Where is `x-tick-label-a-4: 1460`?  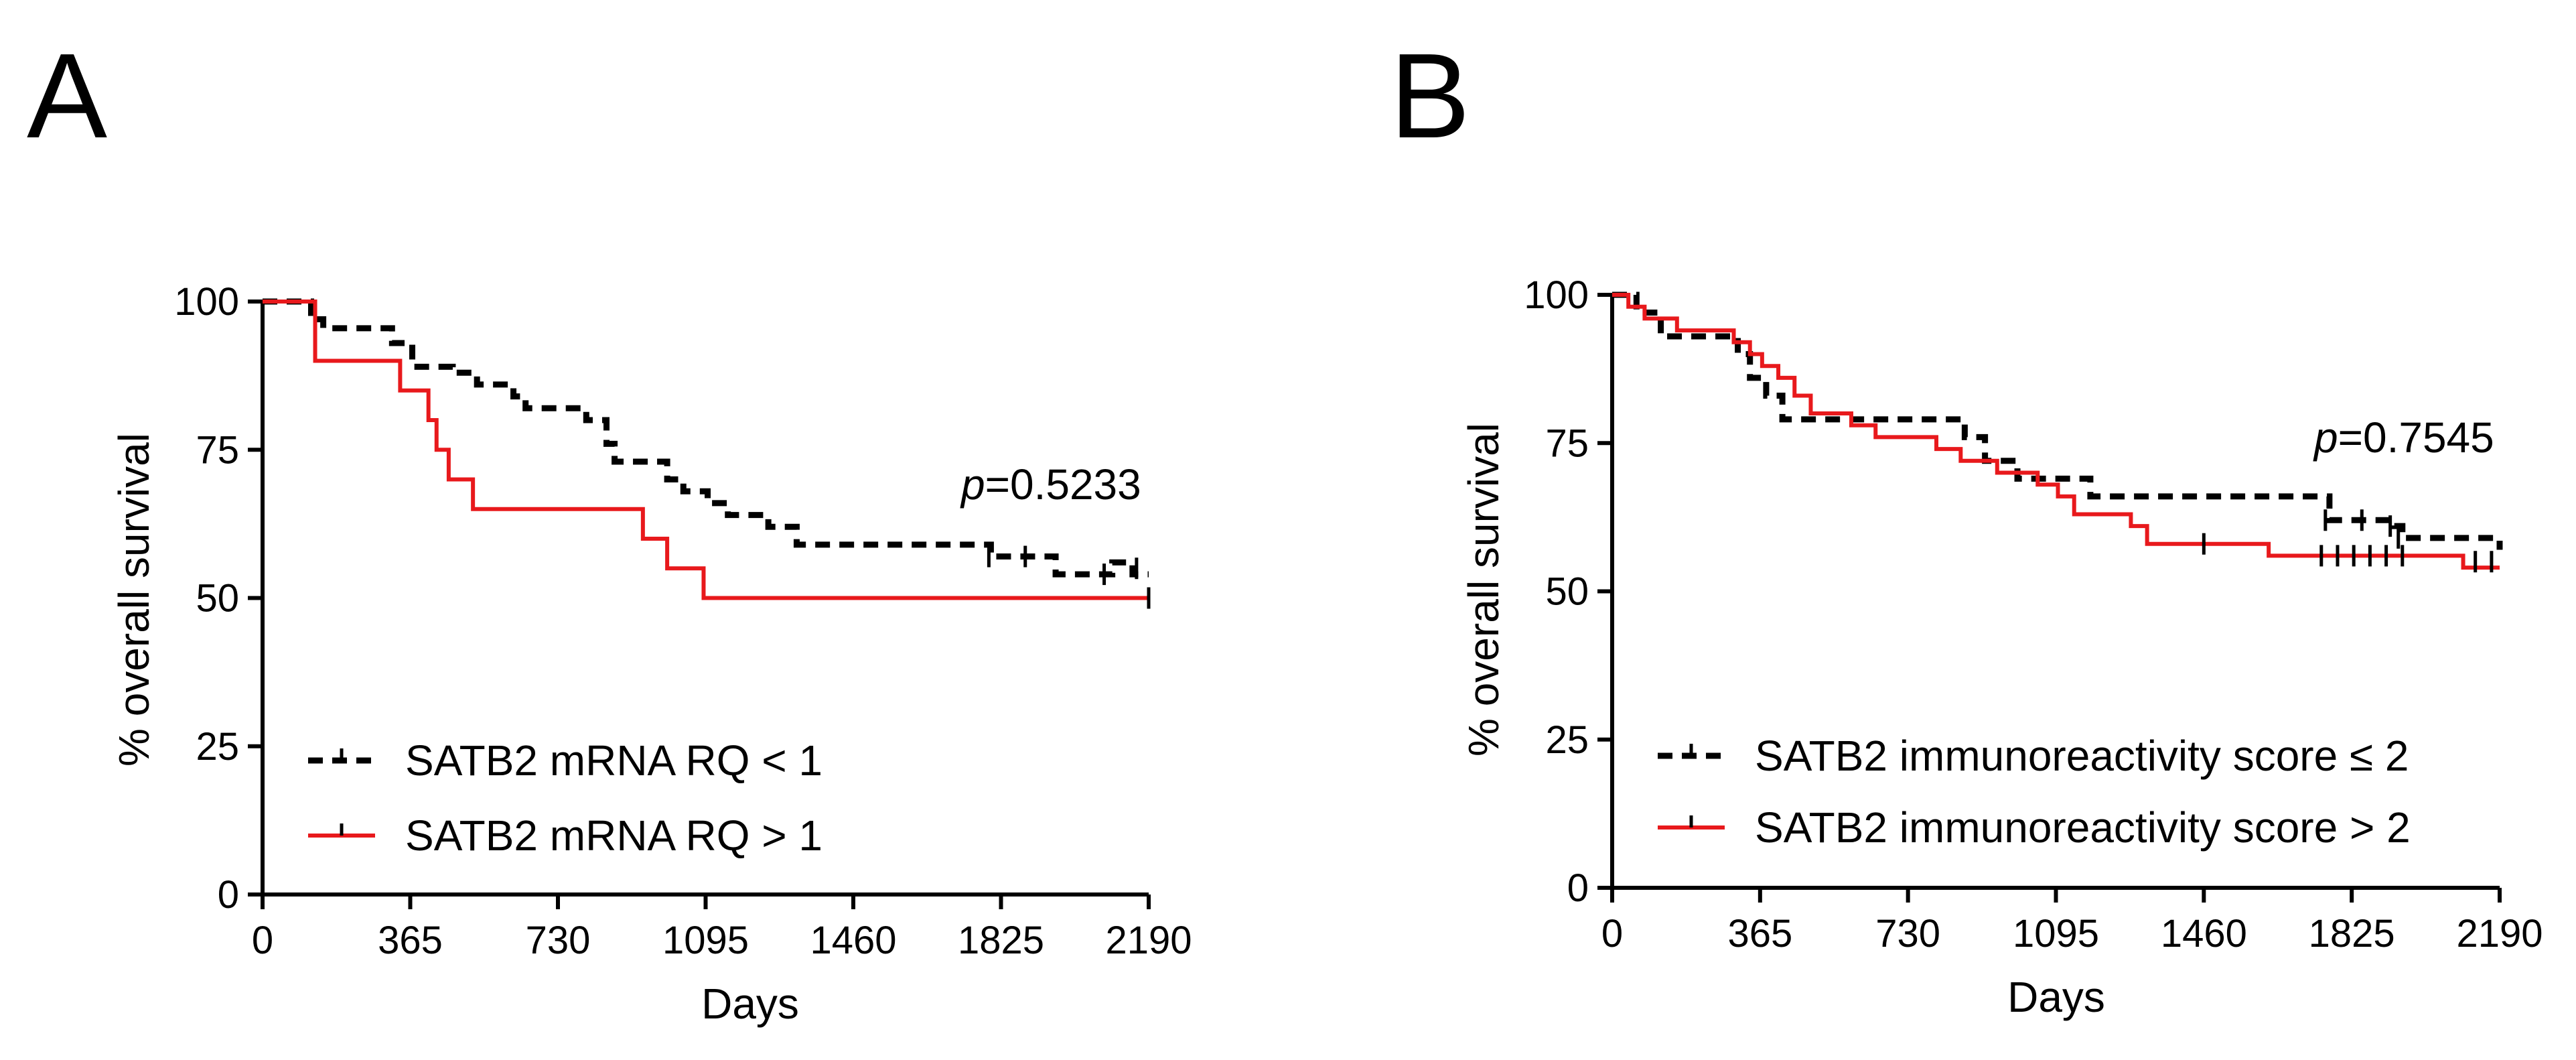
x-tick-label-a-4: 1460 is located at coordinates (853, 940).